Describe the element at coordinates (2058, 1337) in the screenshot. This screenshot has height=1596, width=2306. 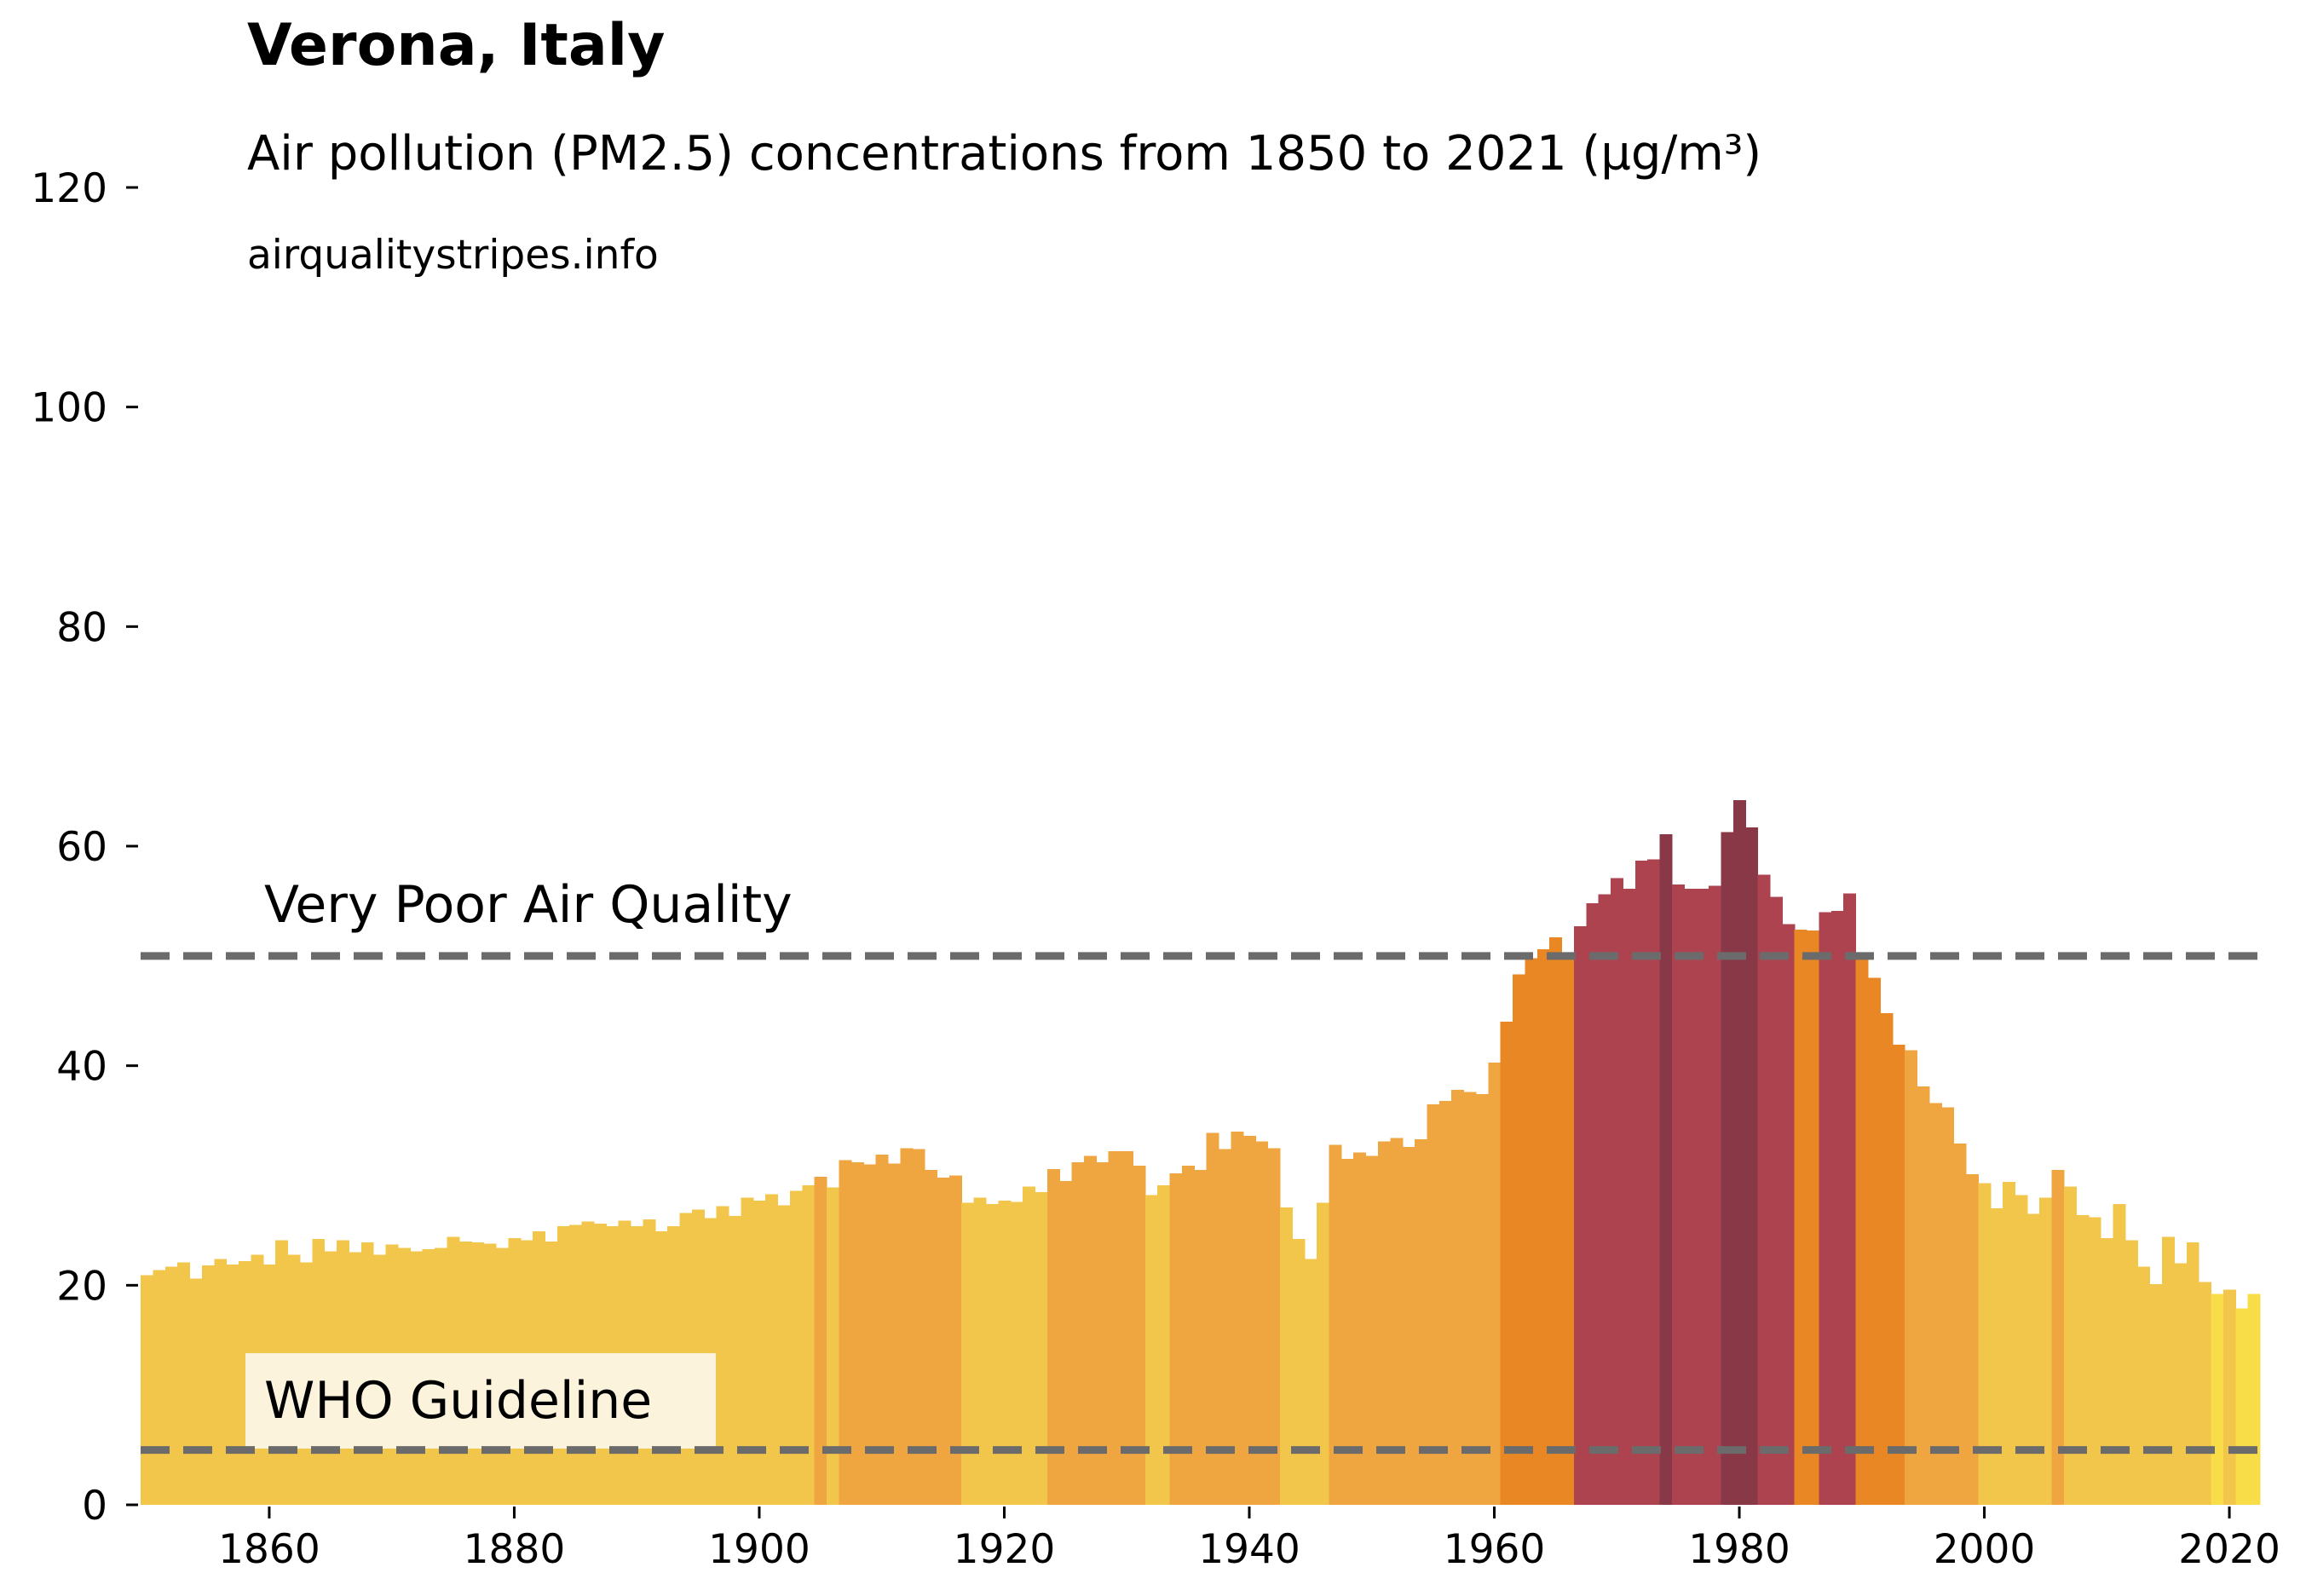
I see `bar-2006` at that location.